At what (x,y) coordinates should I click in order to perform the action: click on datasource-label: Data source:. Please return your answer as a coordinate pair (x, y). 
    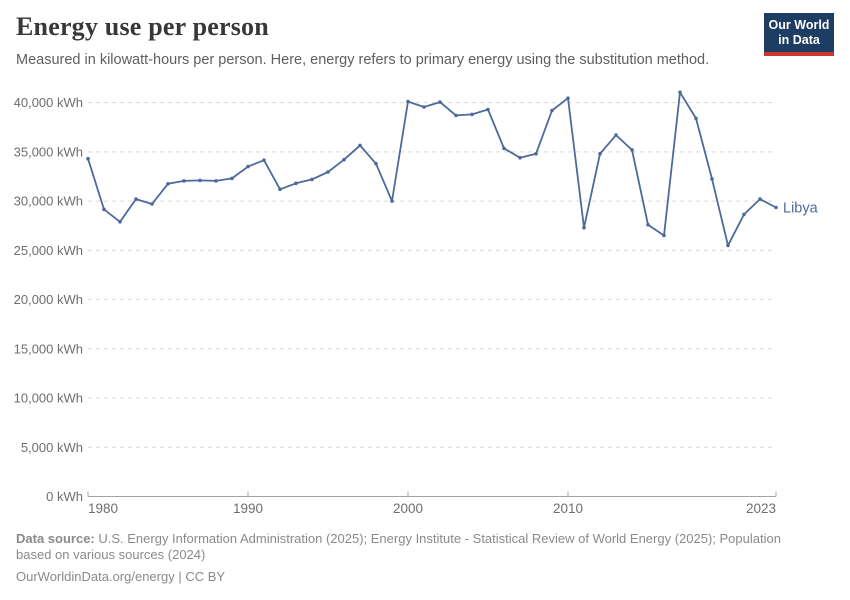
    Looking at the image, I should click on (55, 538).